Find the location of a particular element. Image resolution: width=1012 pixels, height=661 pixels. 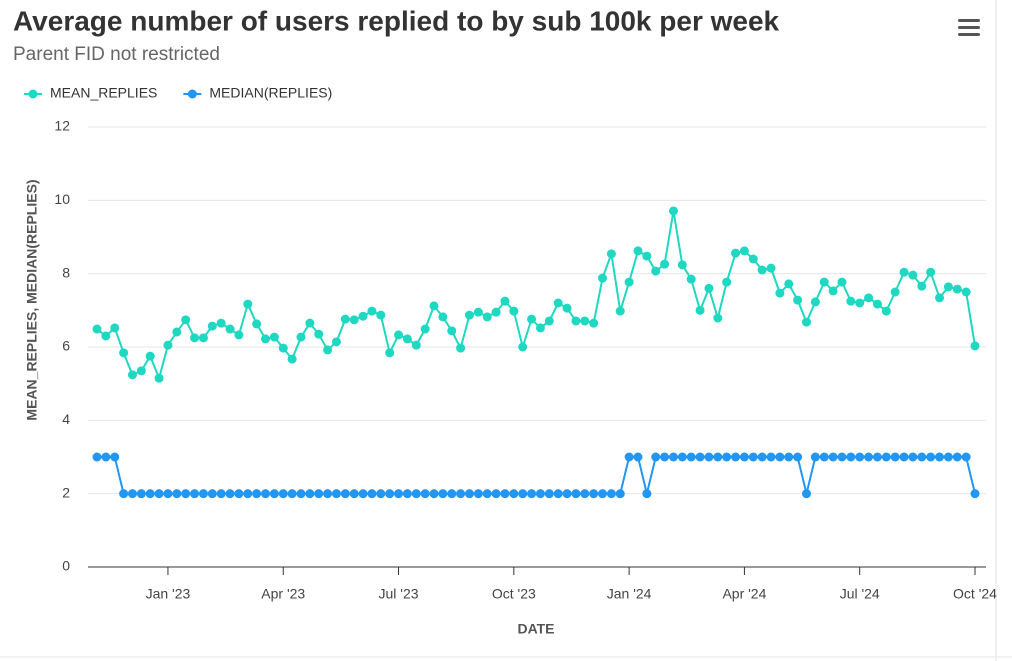

x-tick-label: Jan '24 is located at coordinates (629, 594).